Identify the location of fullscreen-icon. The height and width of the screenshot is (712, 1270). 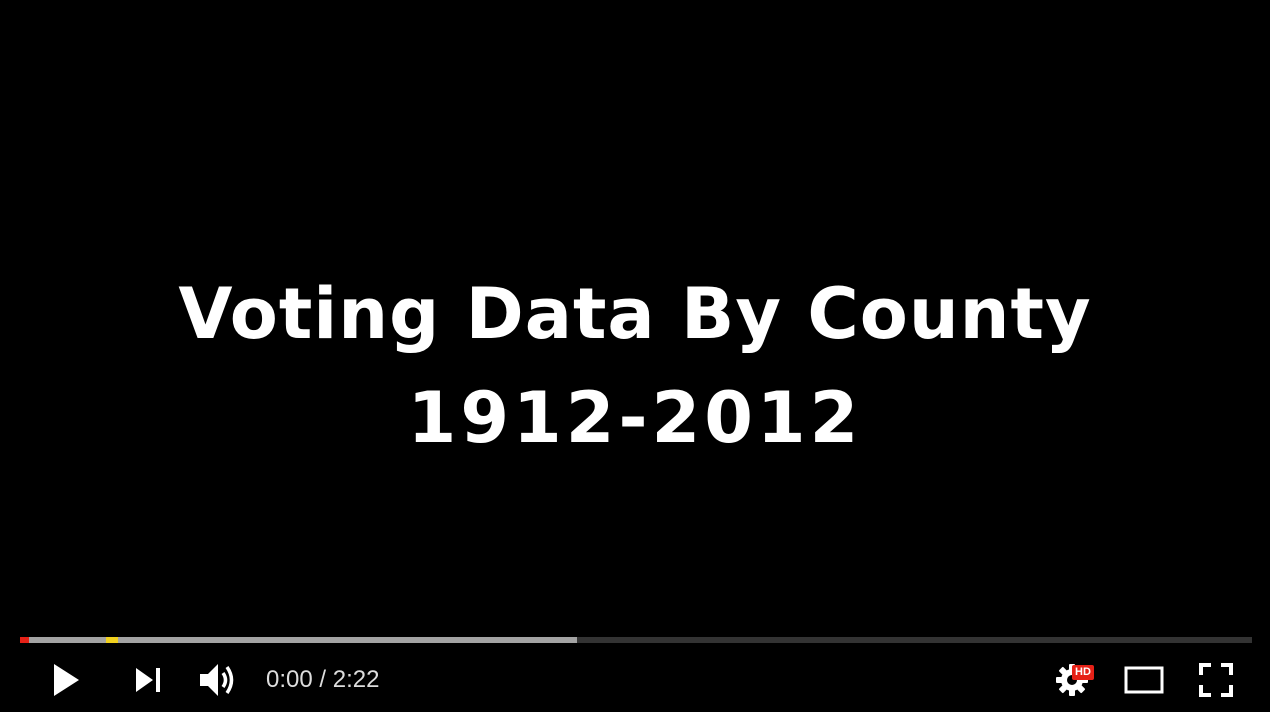
(1216, 680).